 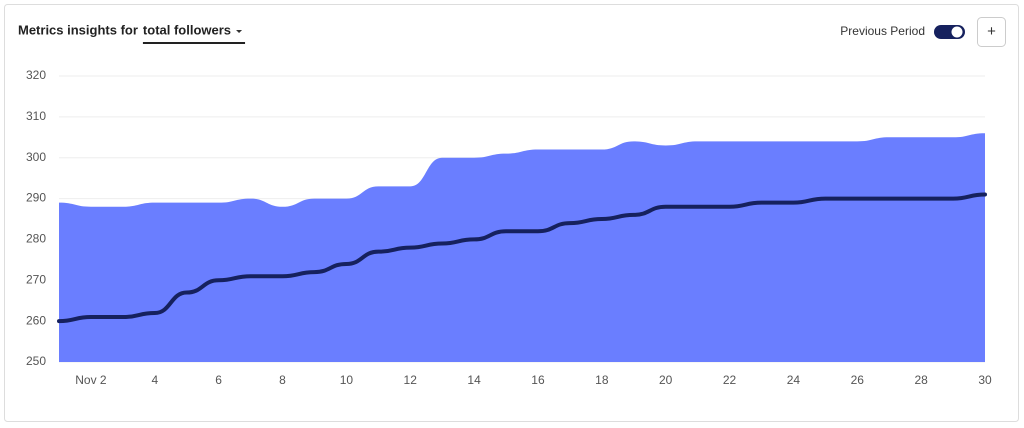 I want to click on x-tick-label: 30, so click(x=985, y=380).